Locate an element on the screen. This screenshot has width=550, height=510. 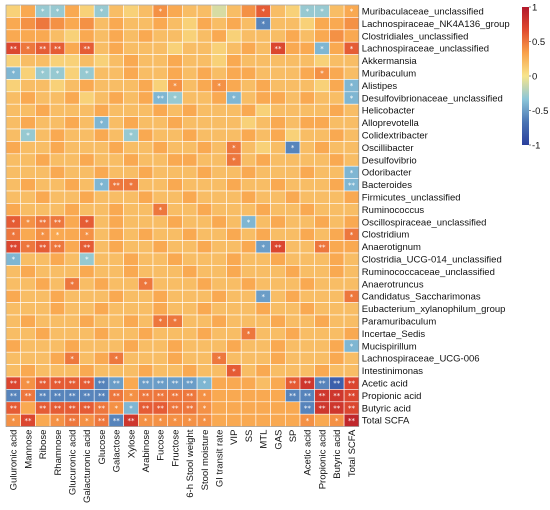
cell-ruminococcaceae-unclassified-arabinose is located at coordinates (146, 272).